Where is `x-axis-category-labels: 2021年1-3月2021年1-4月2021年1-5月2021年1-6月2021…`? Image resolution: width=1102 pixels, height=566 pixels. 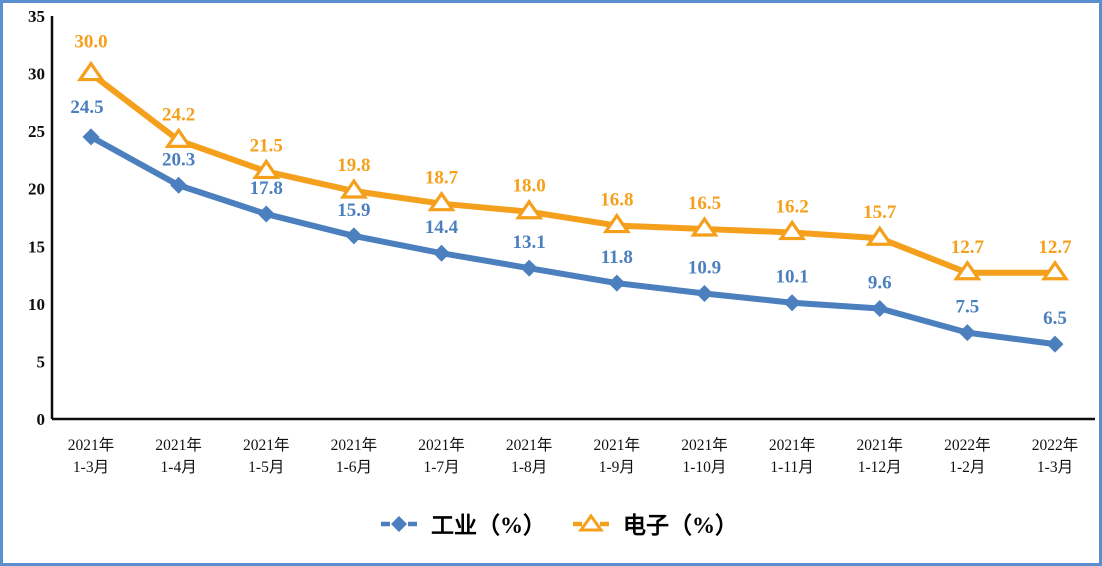
x-axis-category-labels: 2021年1-3月2021年1-4月2021年1-5月2021年1-6月2021… is located at coordinates (573, 456).